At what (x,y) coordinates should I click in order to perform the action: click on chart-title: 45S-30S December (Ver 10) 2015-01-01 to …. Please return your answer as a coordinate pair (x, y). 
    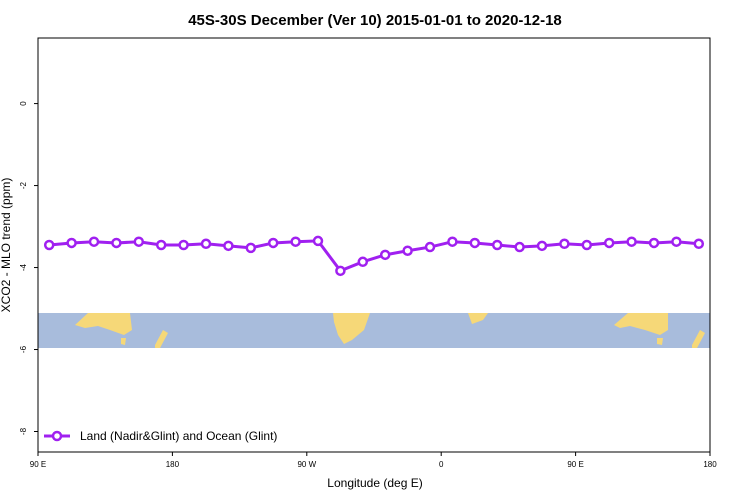
    Looking at the image, I should click on (375, 20).